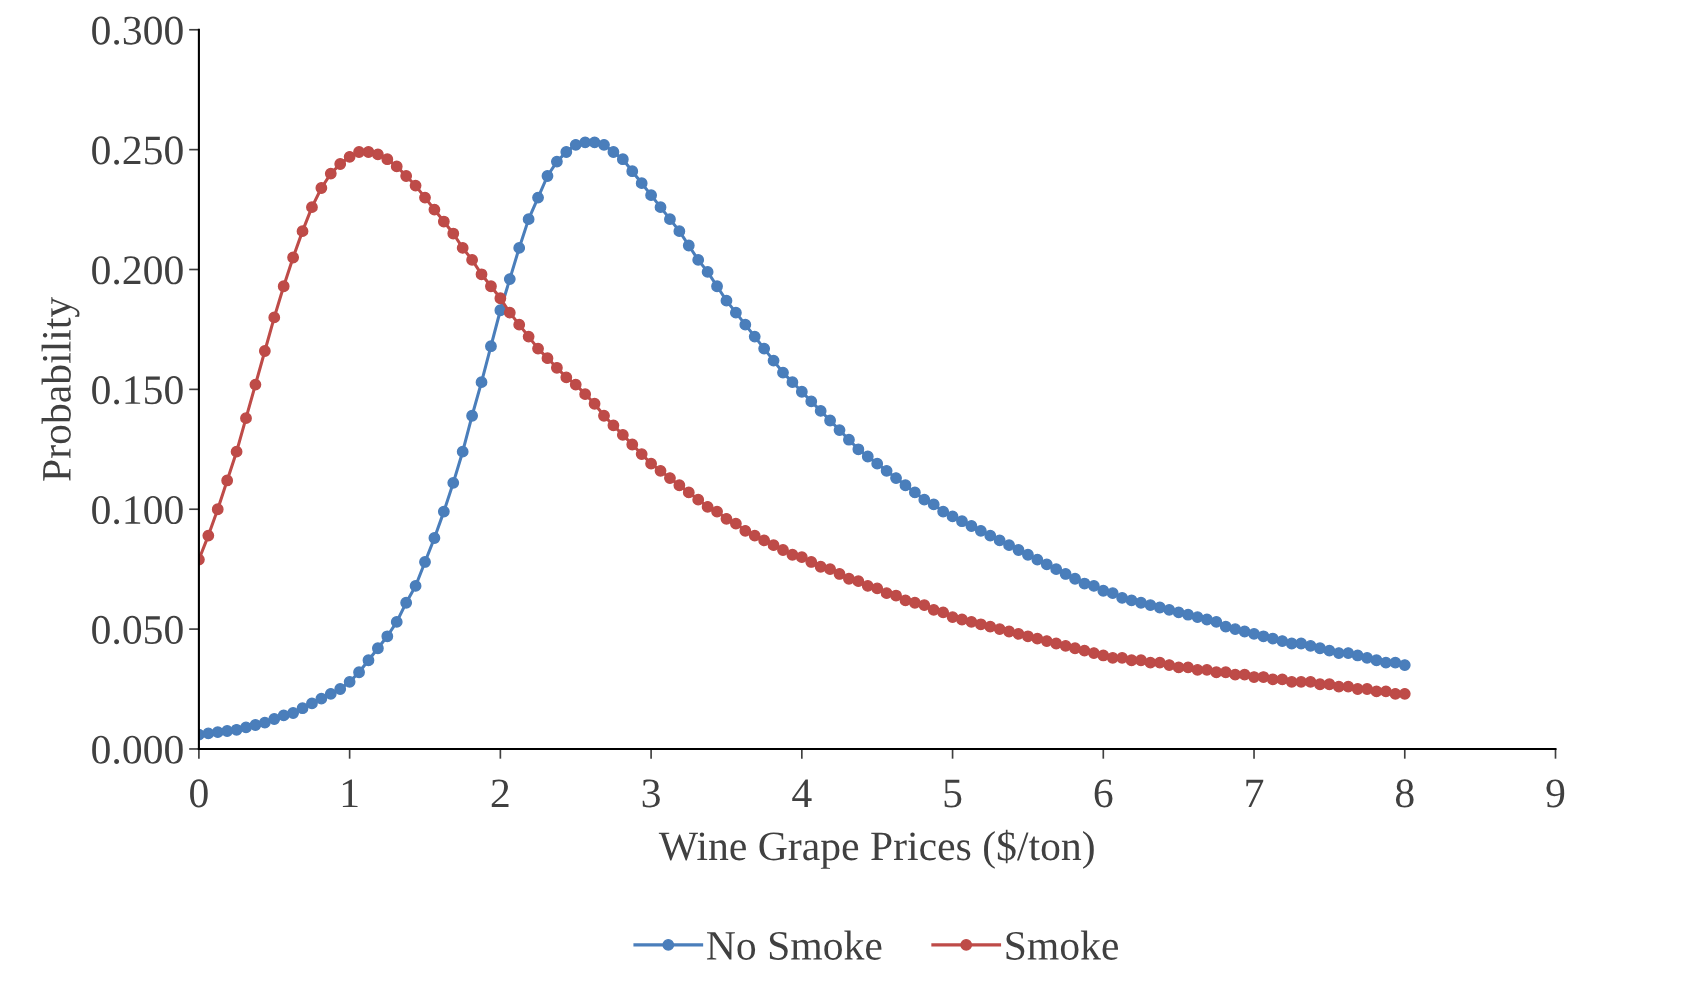 The width and height of the screenshot is (1700, 992). I want to click on y-tick-label: 0.100, so click(137, 510).